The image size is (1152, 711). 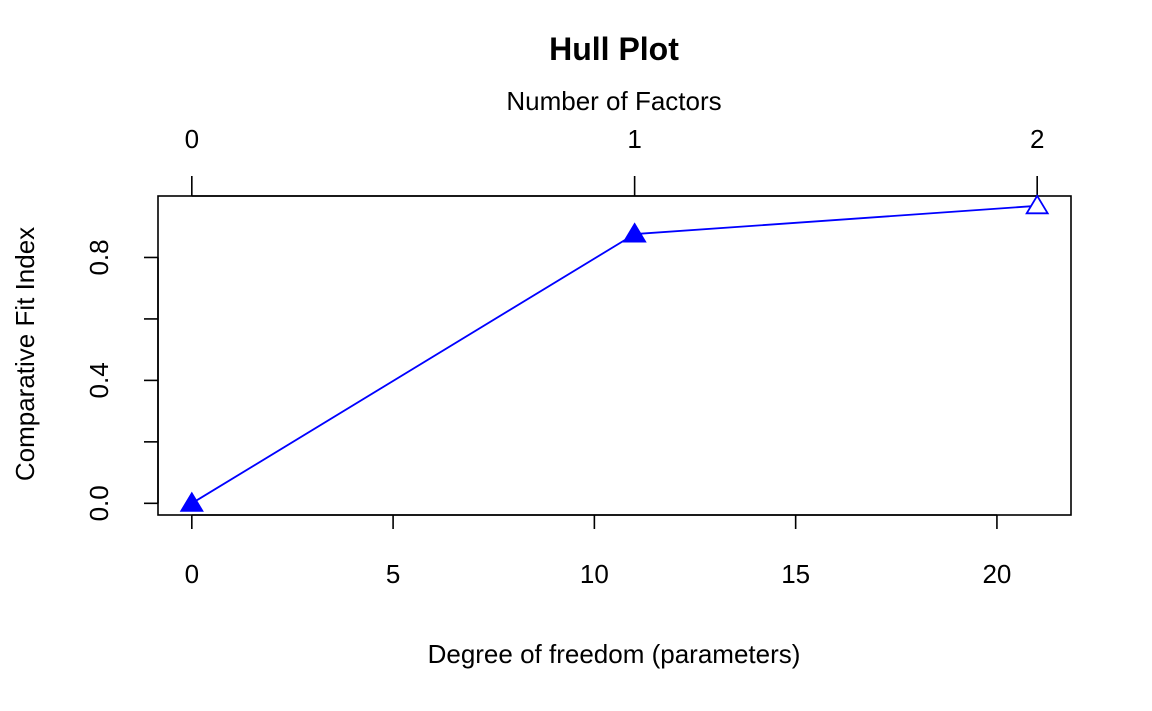 I want to click on x-tick-label: 0, so click(x=192, y=574).